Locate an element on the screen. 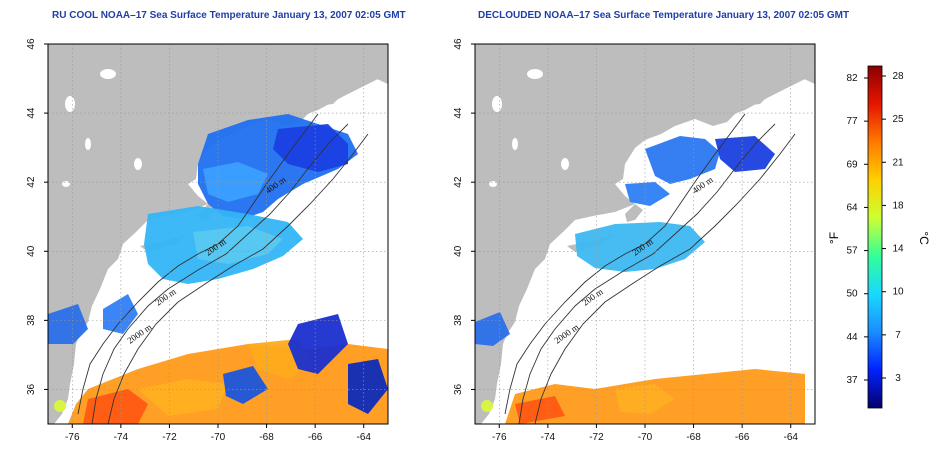 This screenshot has width=950, height=475. celsius-tick-label: 25 is located at coordinates (898, 119).